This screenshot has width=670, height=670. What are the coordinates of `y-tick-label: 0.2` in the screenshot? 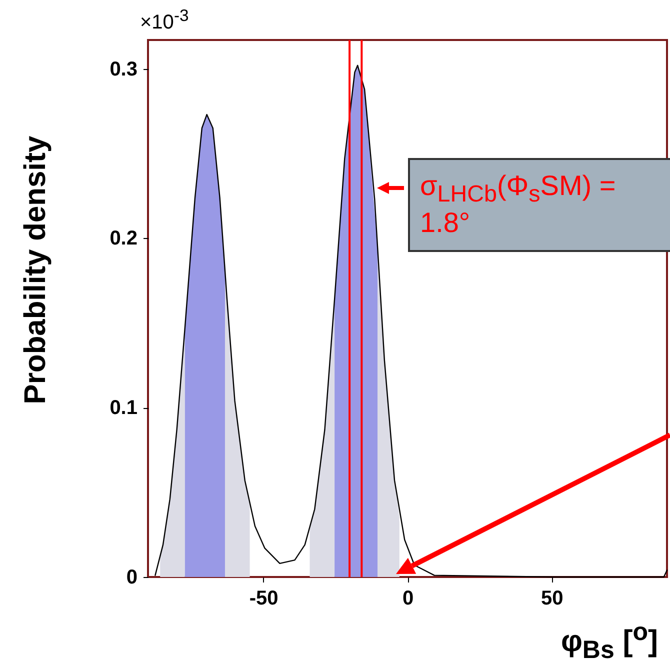 It's located at (124, 239).